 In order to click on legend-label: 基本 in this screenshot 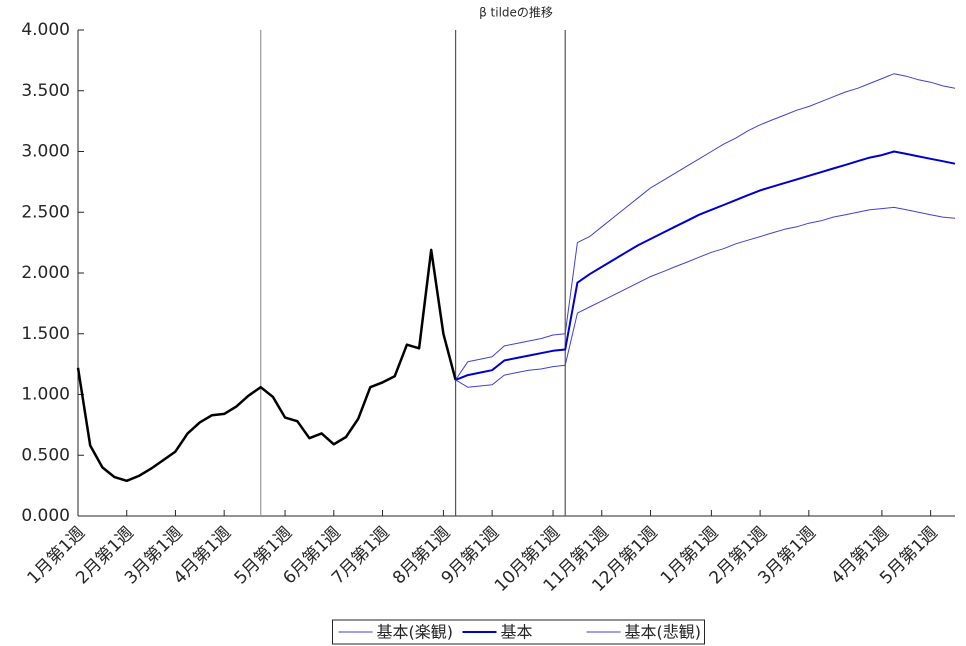, I will do `click(517, 632)`.